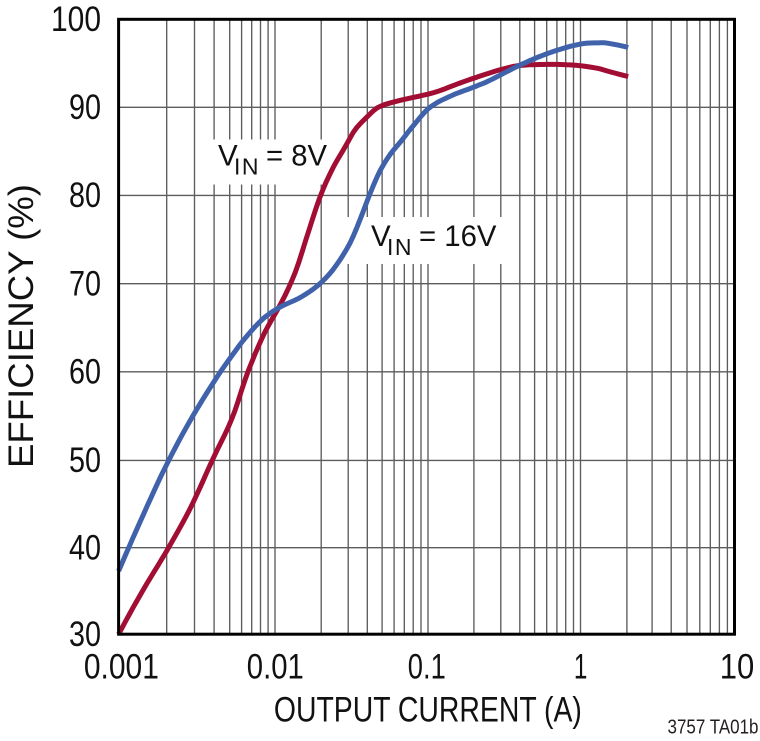 Image resolution: width=760 pixels, height=741 pixels. What do you see at coordinates (85, 634) in the screenshot?
I see `svg-text: 30` at bounding box center [85, 634].